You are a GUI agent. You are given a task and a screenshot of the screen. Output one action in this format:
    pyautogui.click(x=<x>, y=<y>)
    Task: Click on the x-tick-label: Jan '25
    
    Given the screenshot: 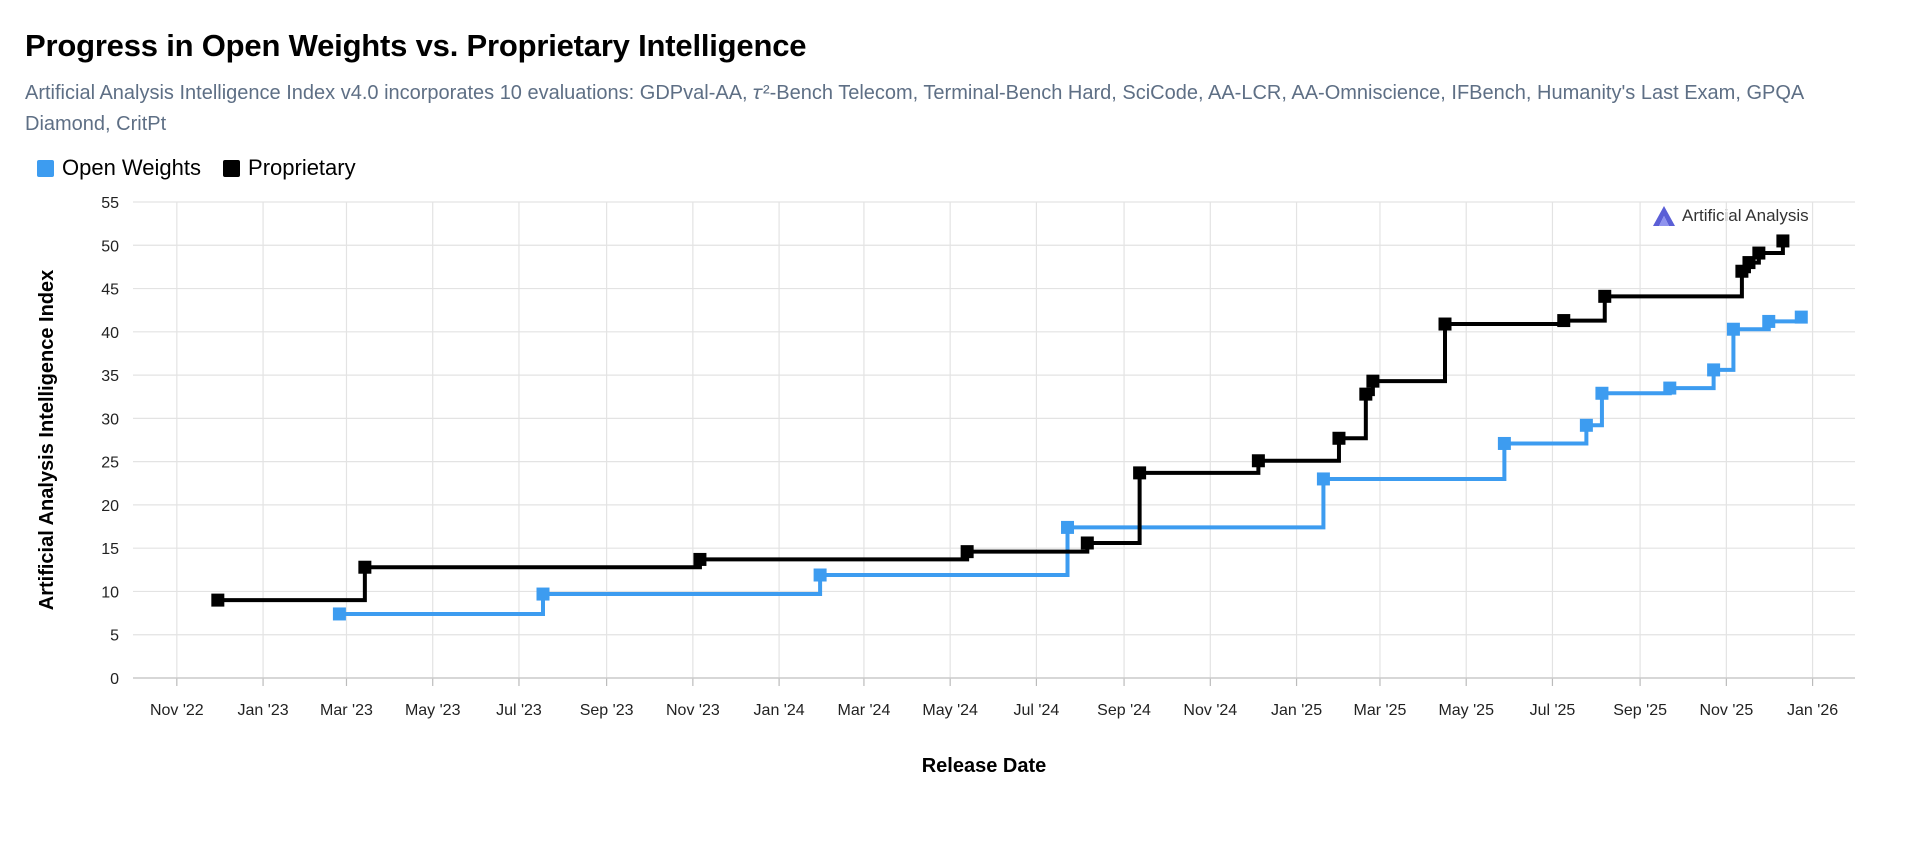 What is the action you would take?
    pyautogui.click(x=1296, y=710)
    